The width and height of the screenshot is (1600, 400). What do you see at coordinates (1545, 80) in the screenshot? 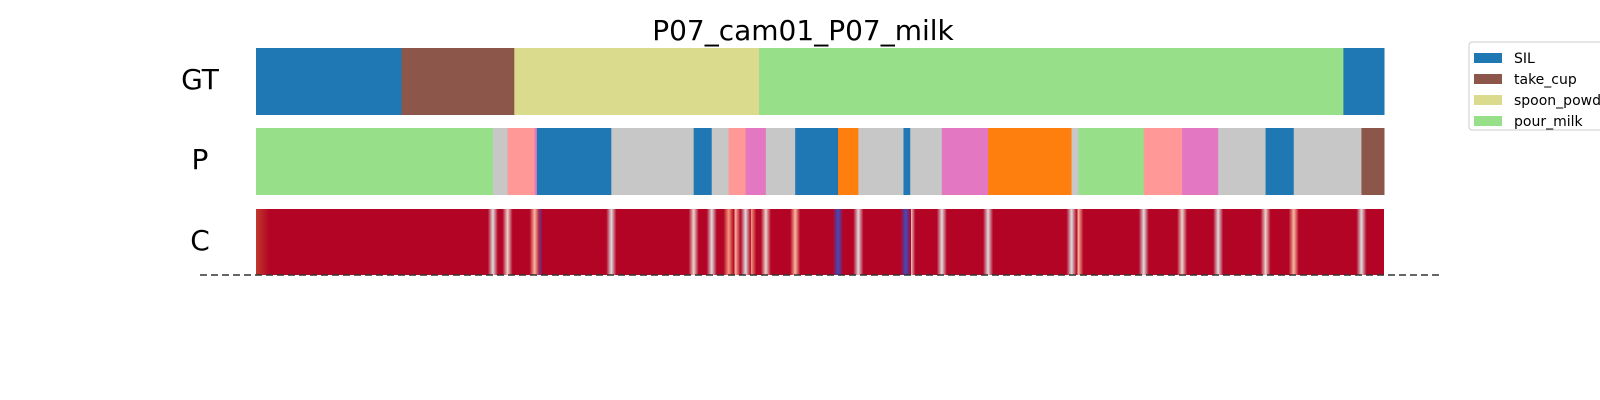
I see `legend-label: take_cup` at bounding box center [1545, 80].